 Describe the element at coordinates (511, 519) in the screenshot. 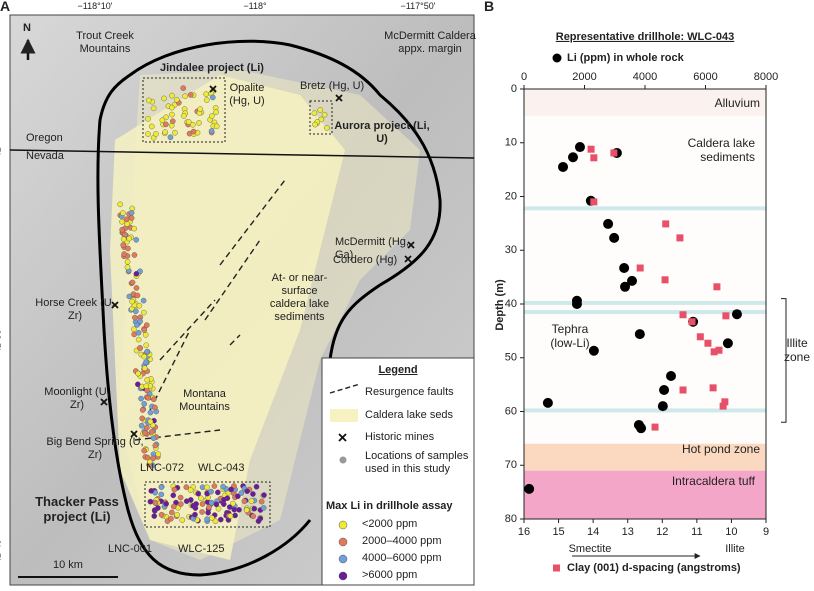

I see `y-tick-label: 80` at that location.